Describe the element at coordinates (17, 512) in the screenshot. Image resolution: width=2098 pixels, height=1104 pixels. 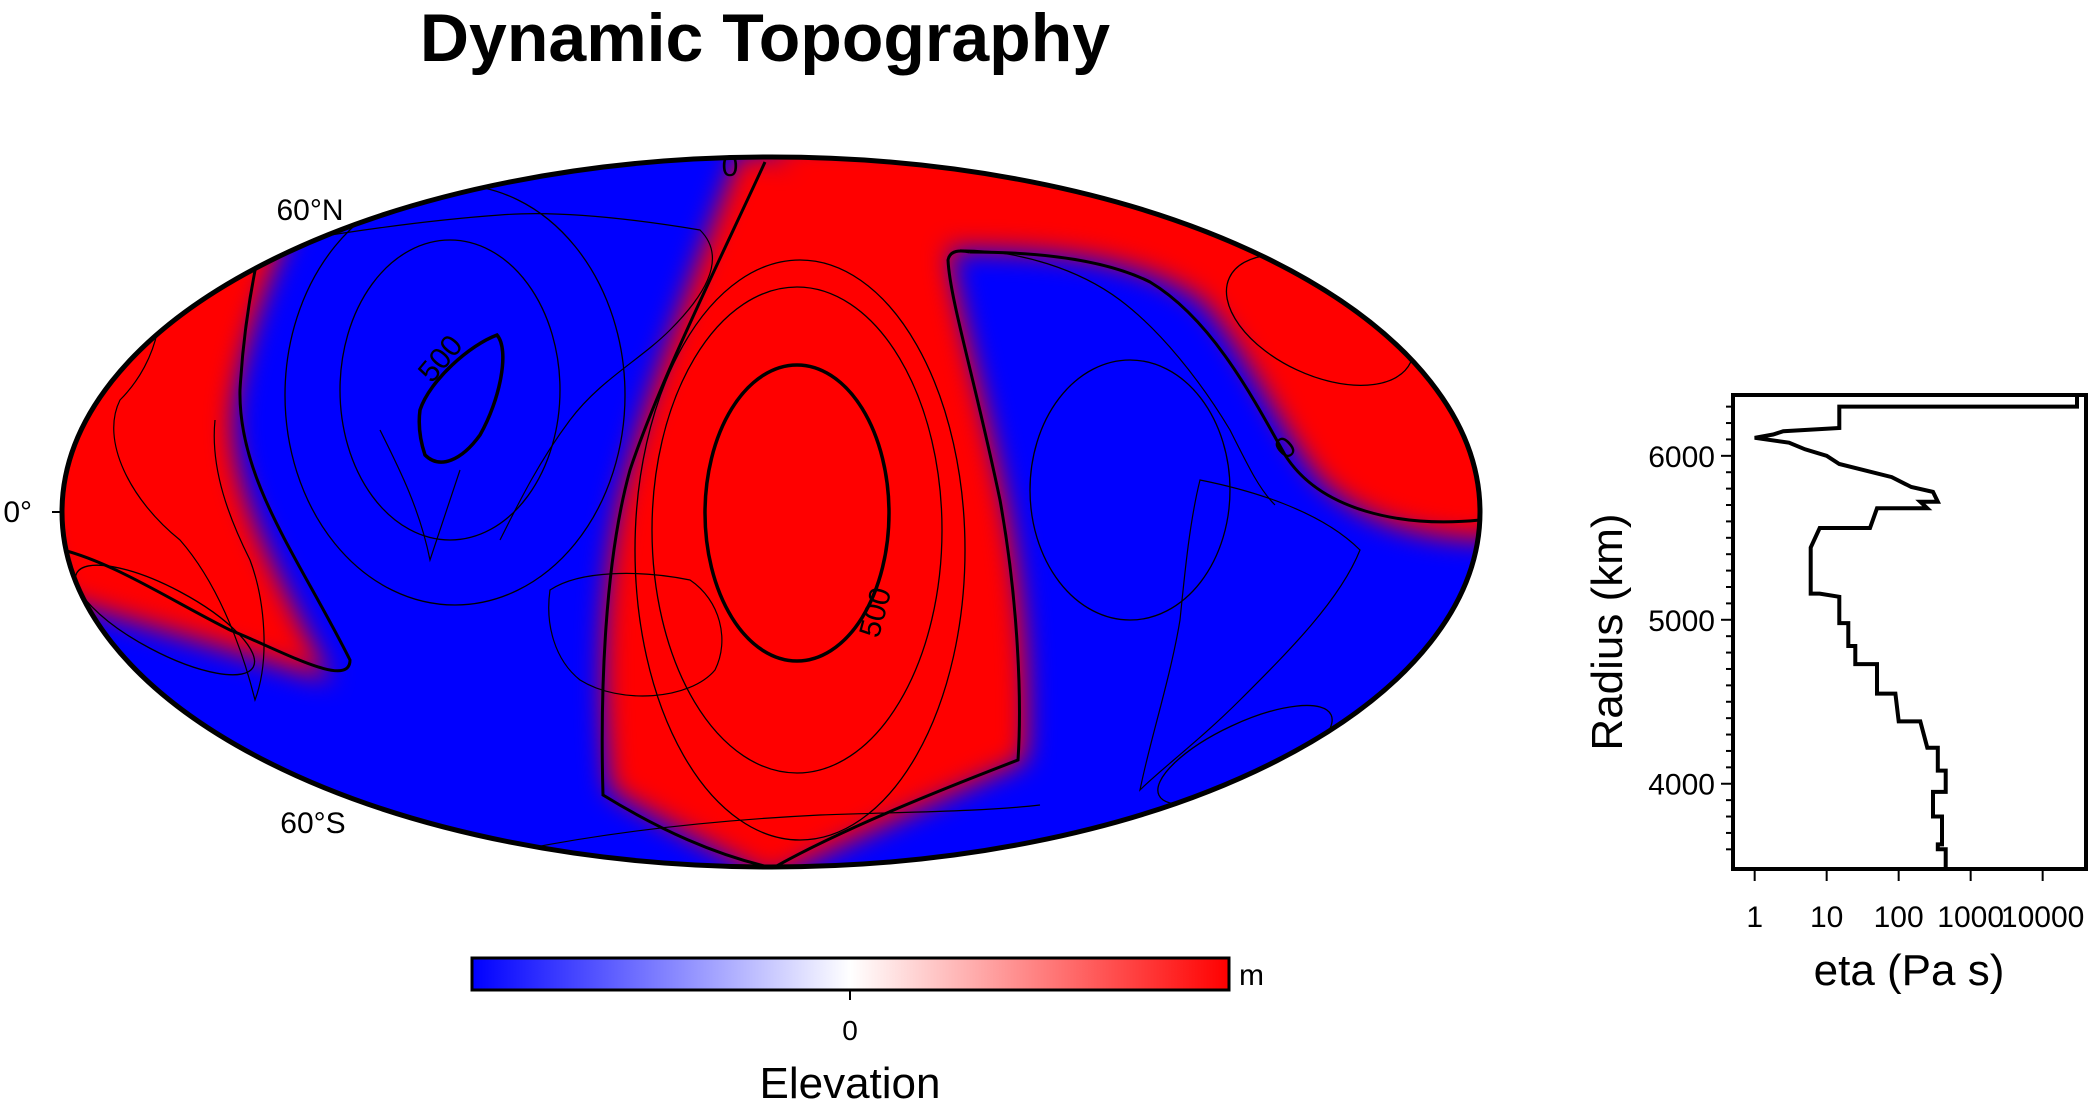
I see `lat-label-equator: 0°` at that location.